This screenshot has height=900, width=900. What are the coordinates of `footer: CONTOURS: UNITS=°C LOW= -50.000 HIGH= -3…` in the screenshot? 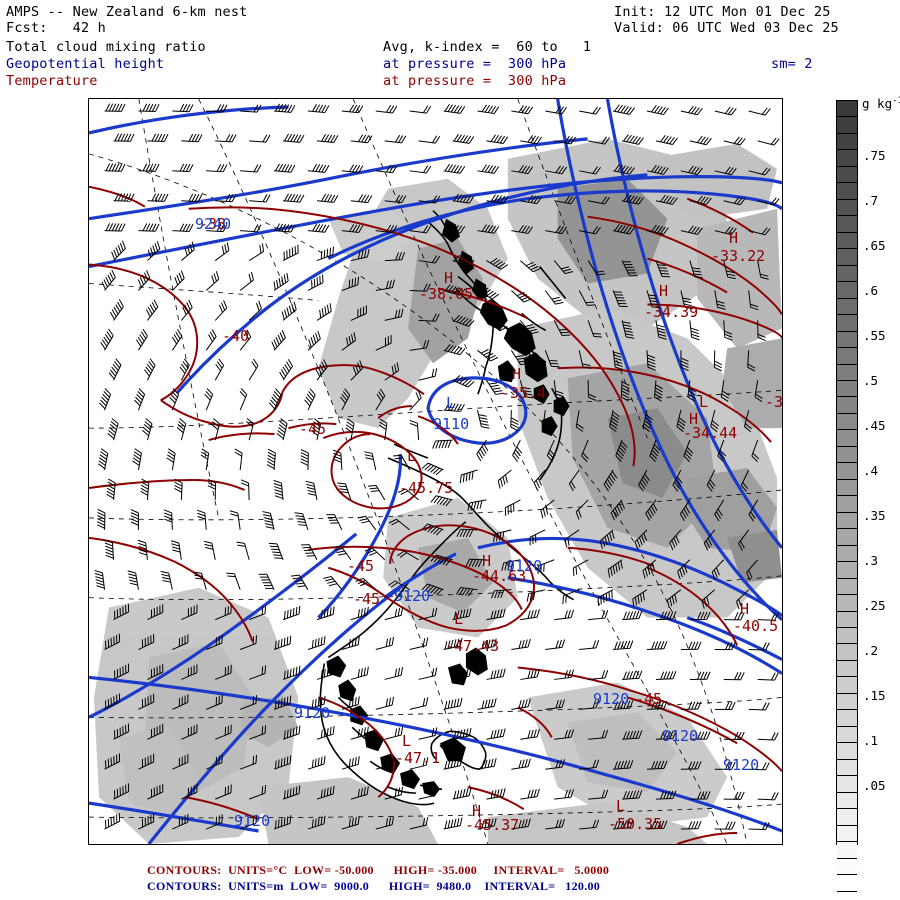 It's located at (450, 879).